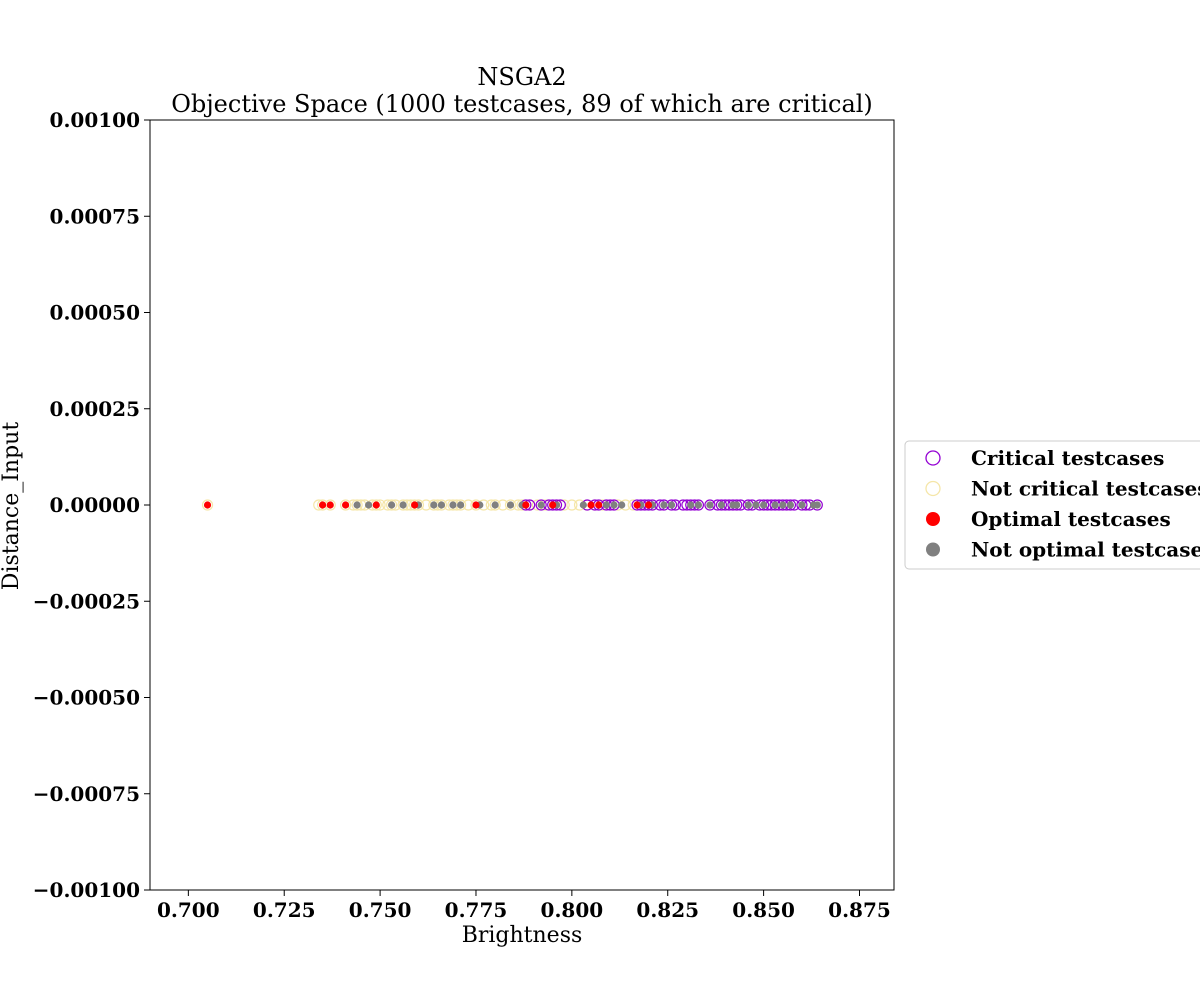 Image resolution: width=1200 pixels, height=1000 pixels. What do you see at coordinates (95, 216) in the screenshot?
I see `y-tick-label: 0.00075` at bounding box center [95, 216].